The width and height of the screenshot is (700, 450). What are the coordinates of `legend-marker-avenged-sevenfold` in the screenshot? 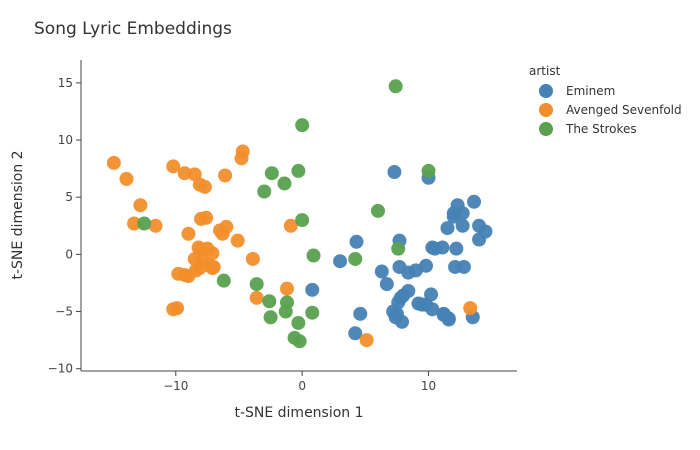 It's located at (546, 110).